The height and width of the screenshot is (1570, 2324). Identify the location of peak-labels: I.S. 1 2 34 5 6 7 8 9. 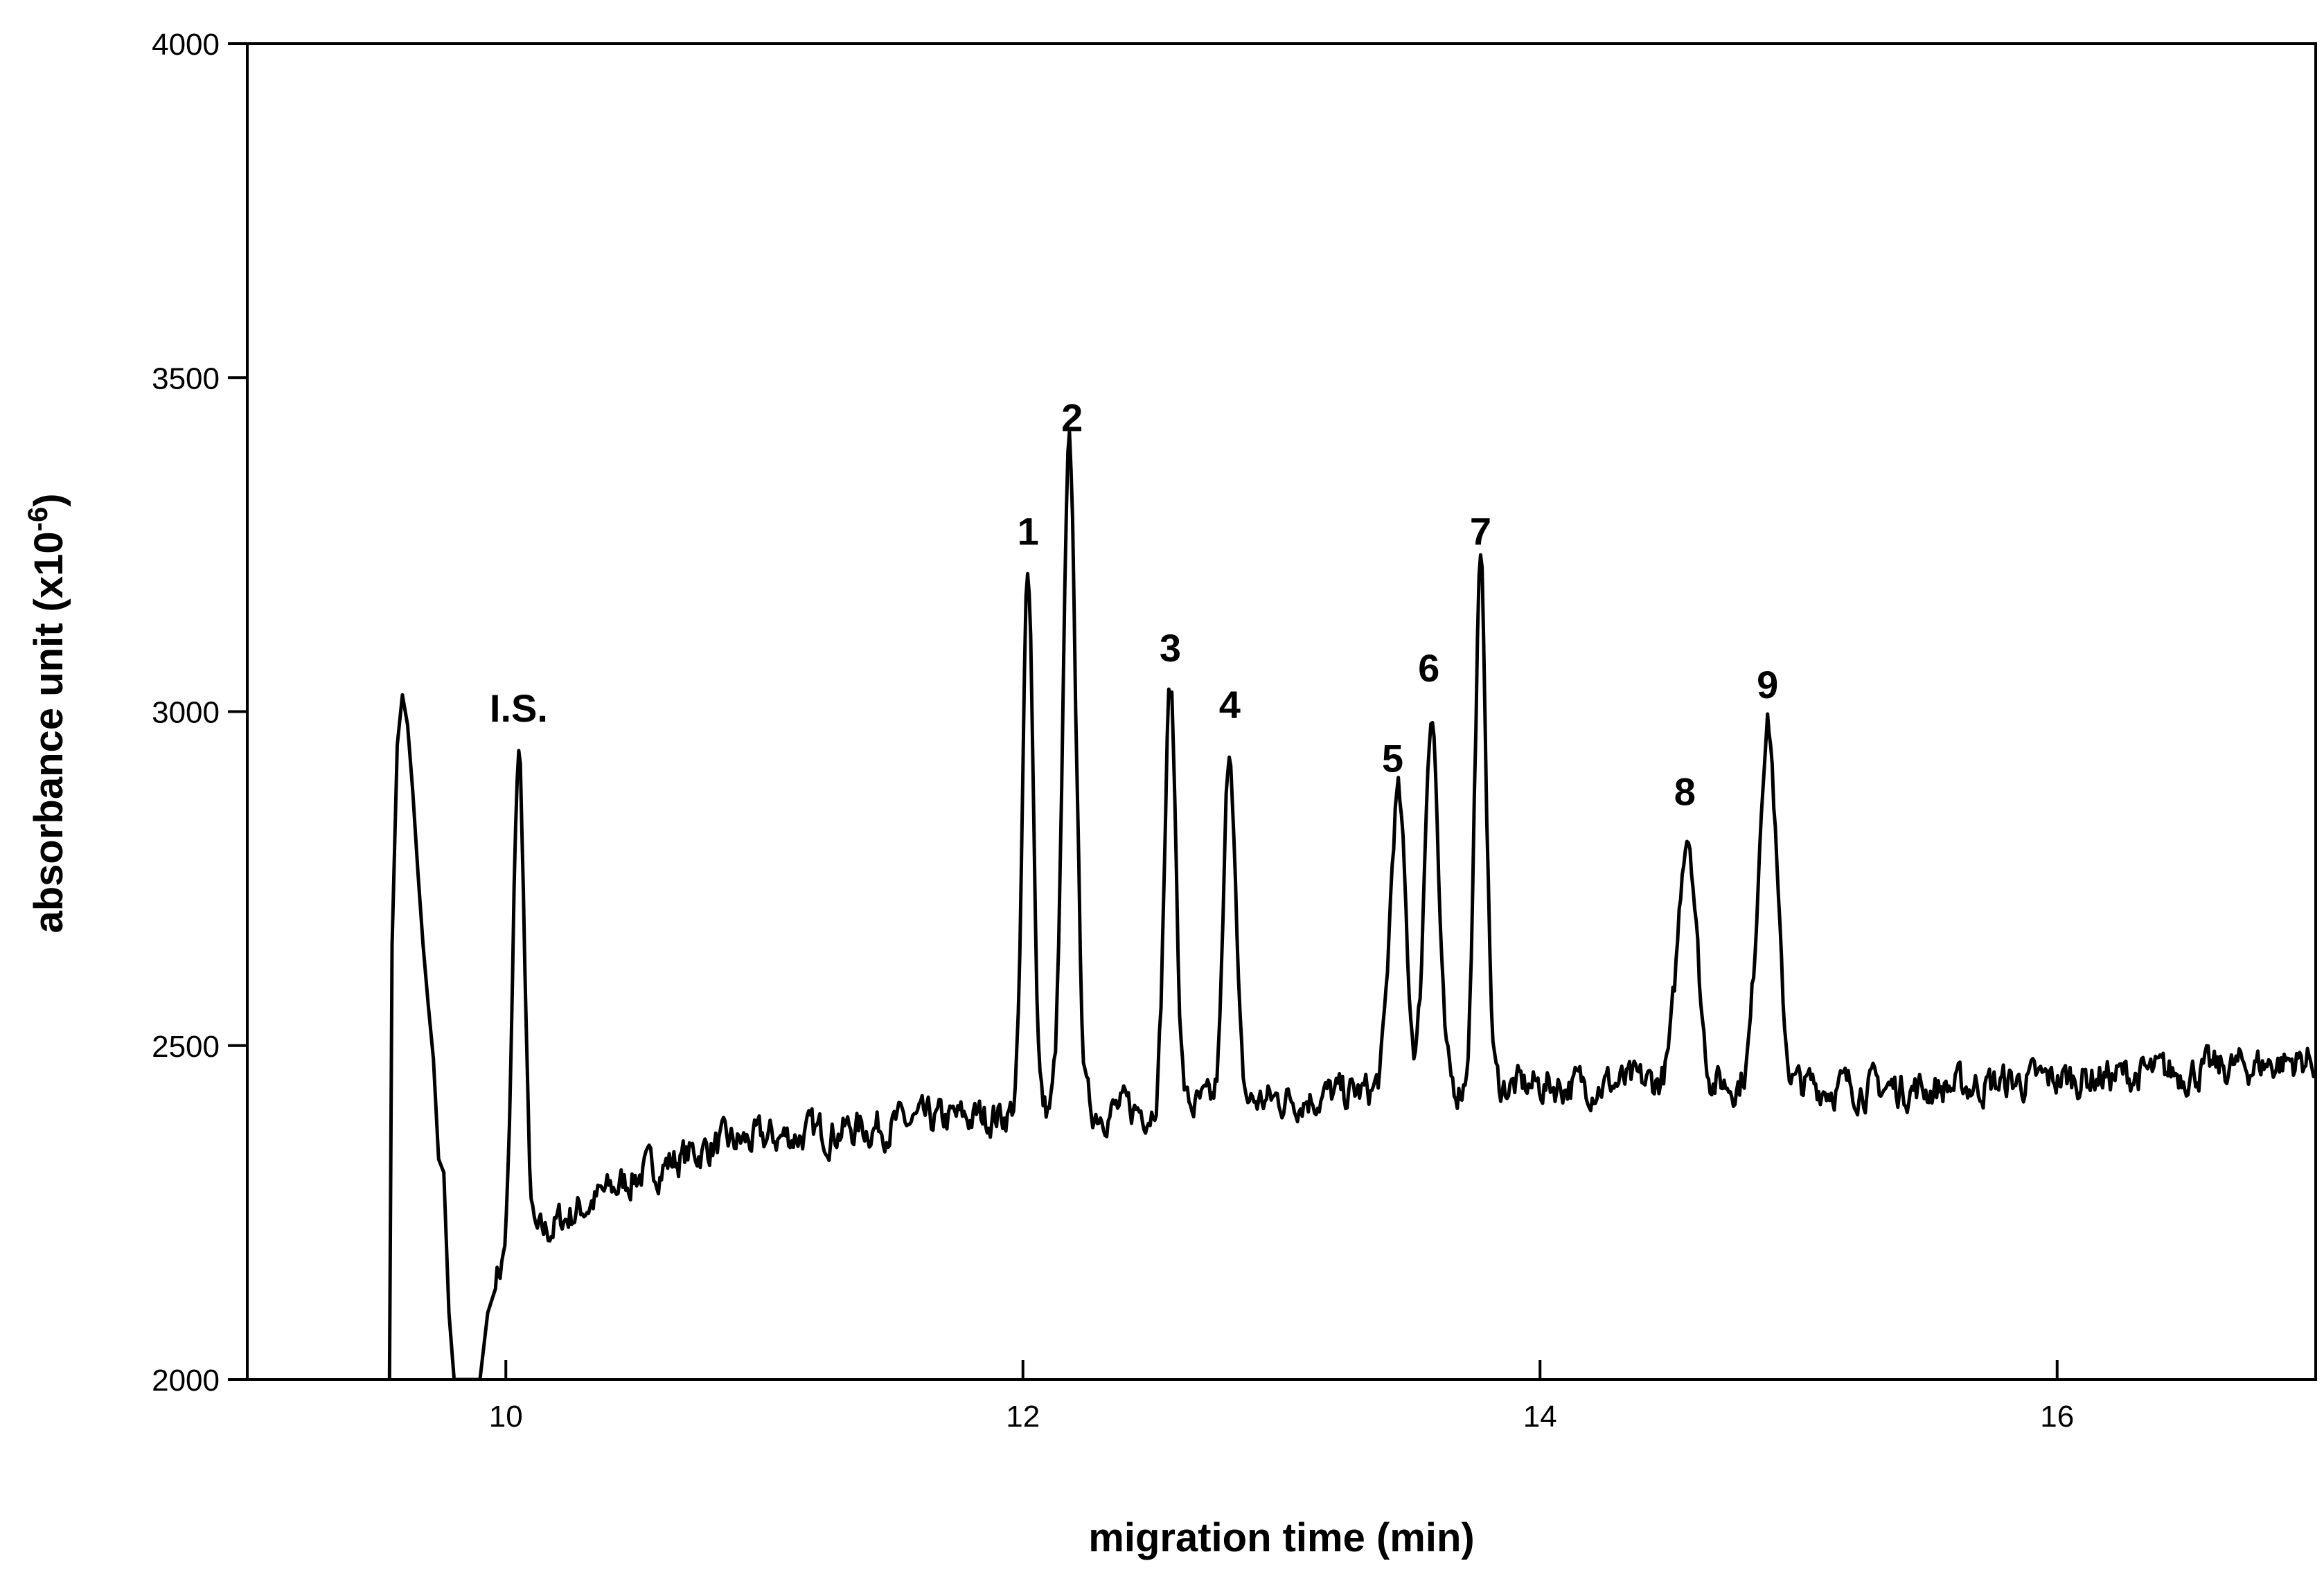
(1134, 604).